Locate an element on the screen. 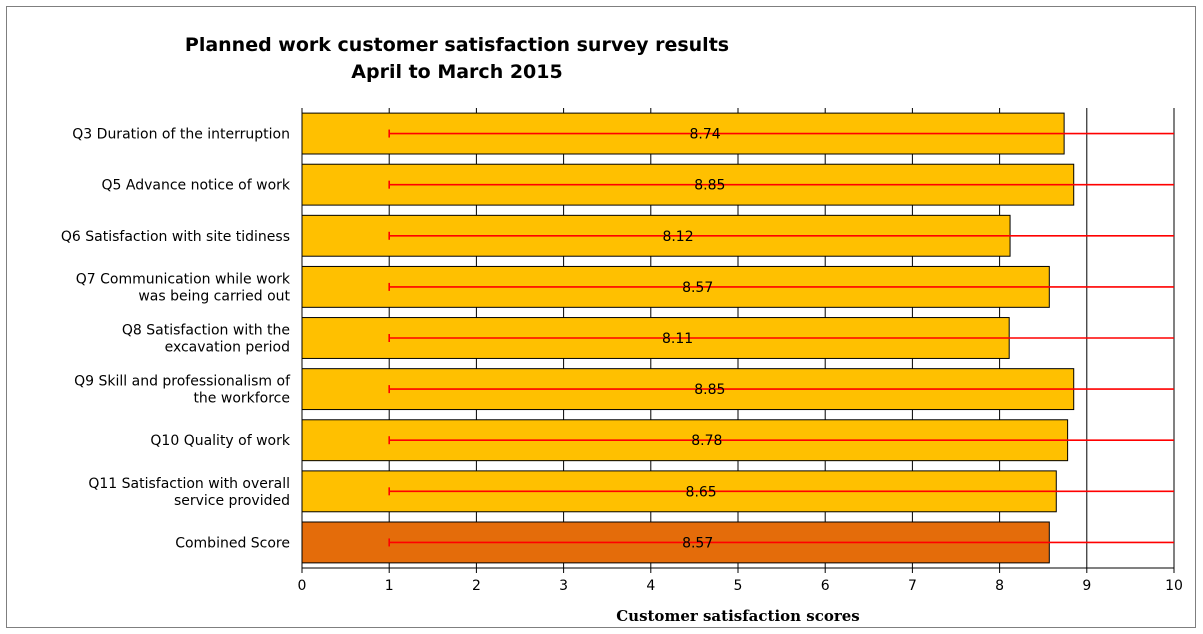 This screenshot has width=1203, height=634. data-label: 8.11 is located at coordinates (677, 339).